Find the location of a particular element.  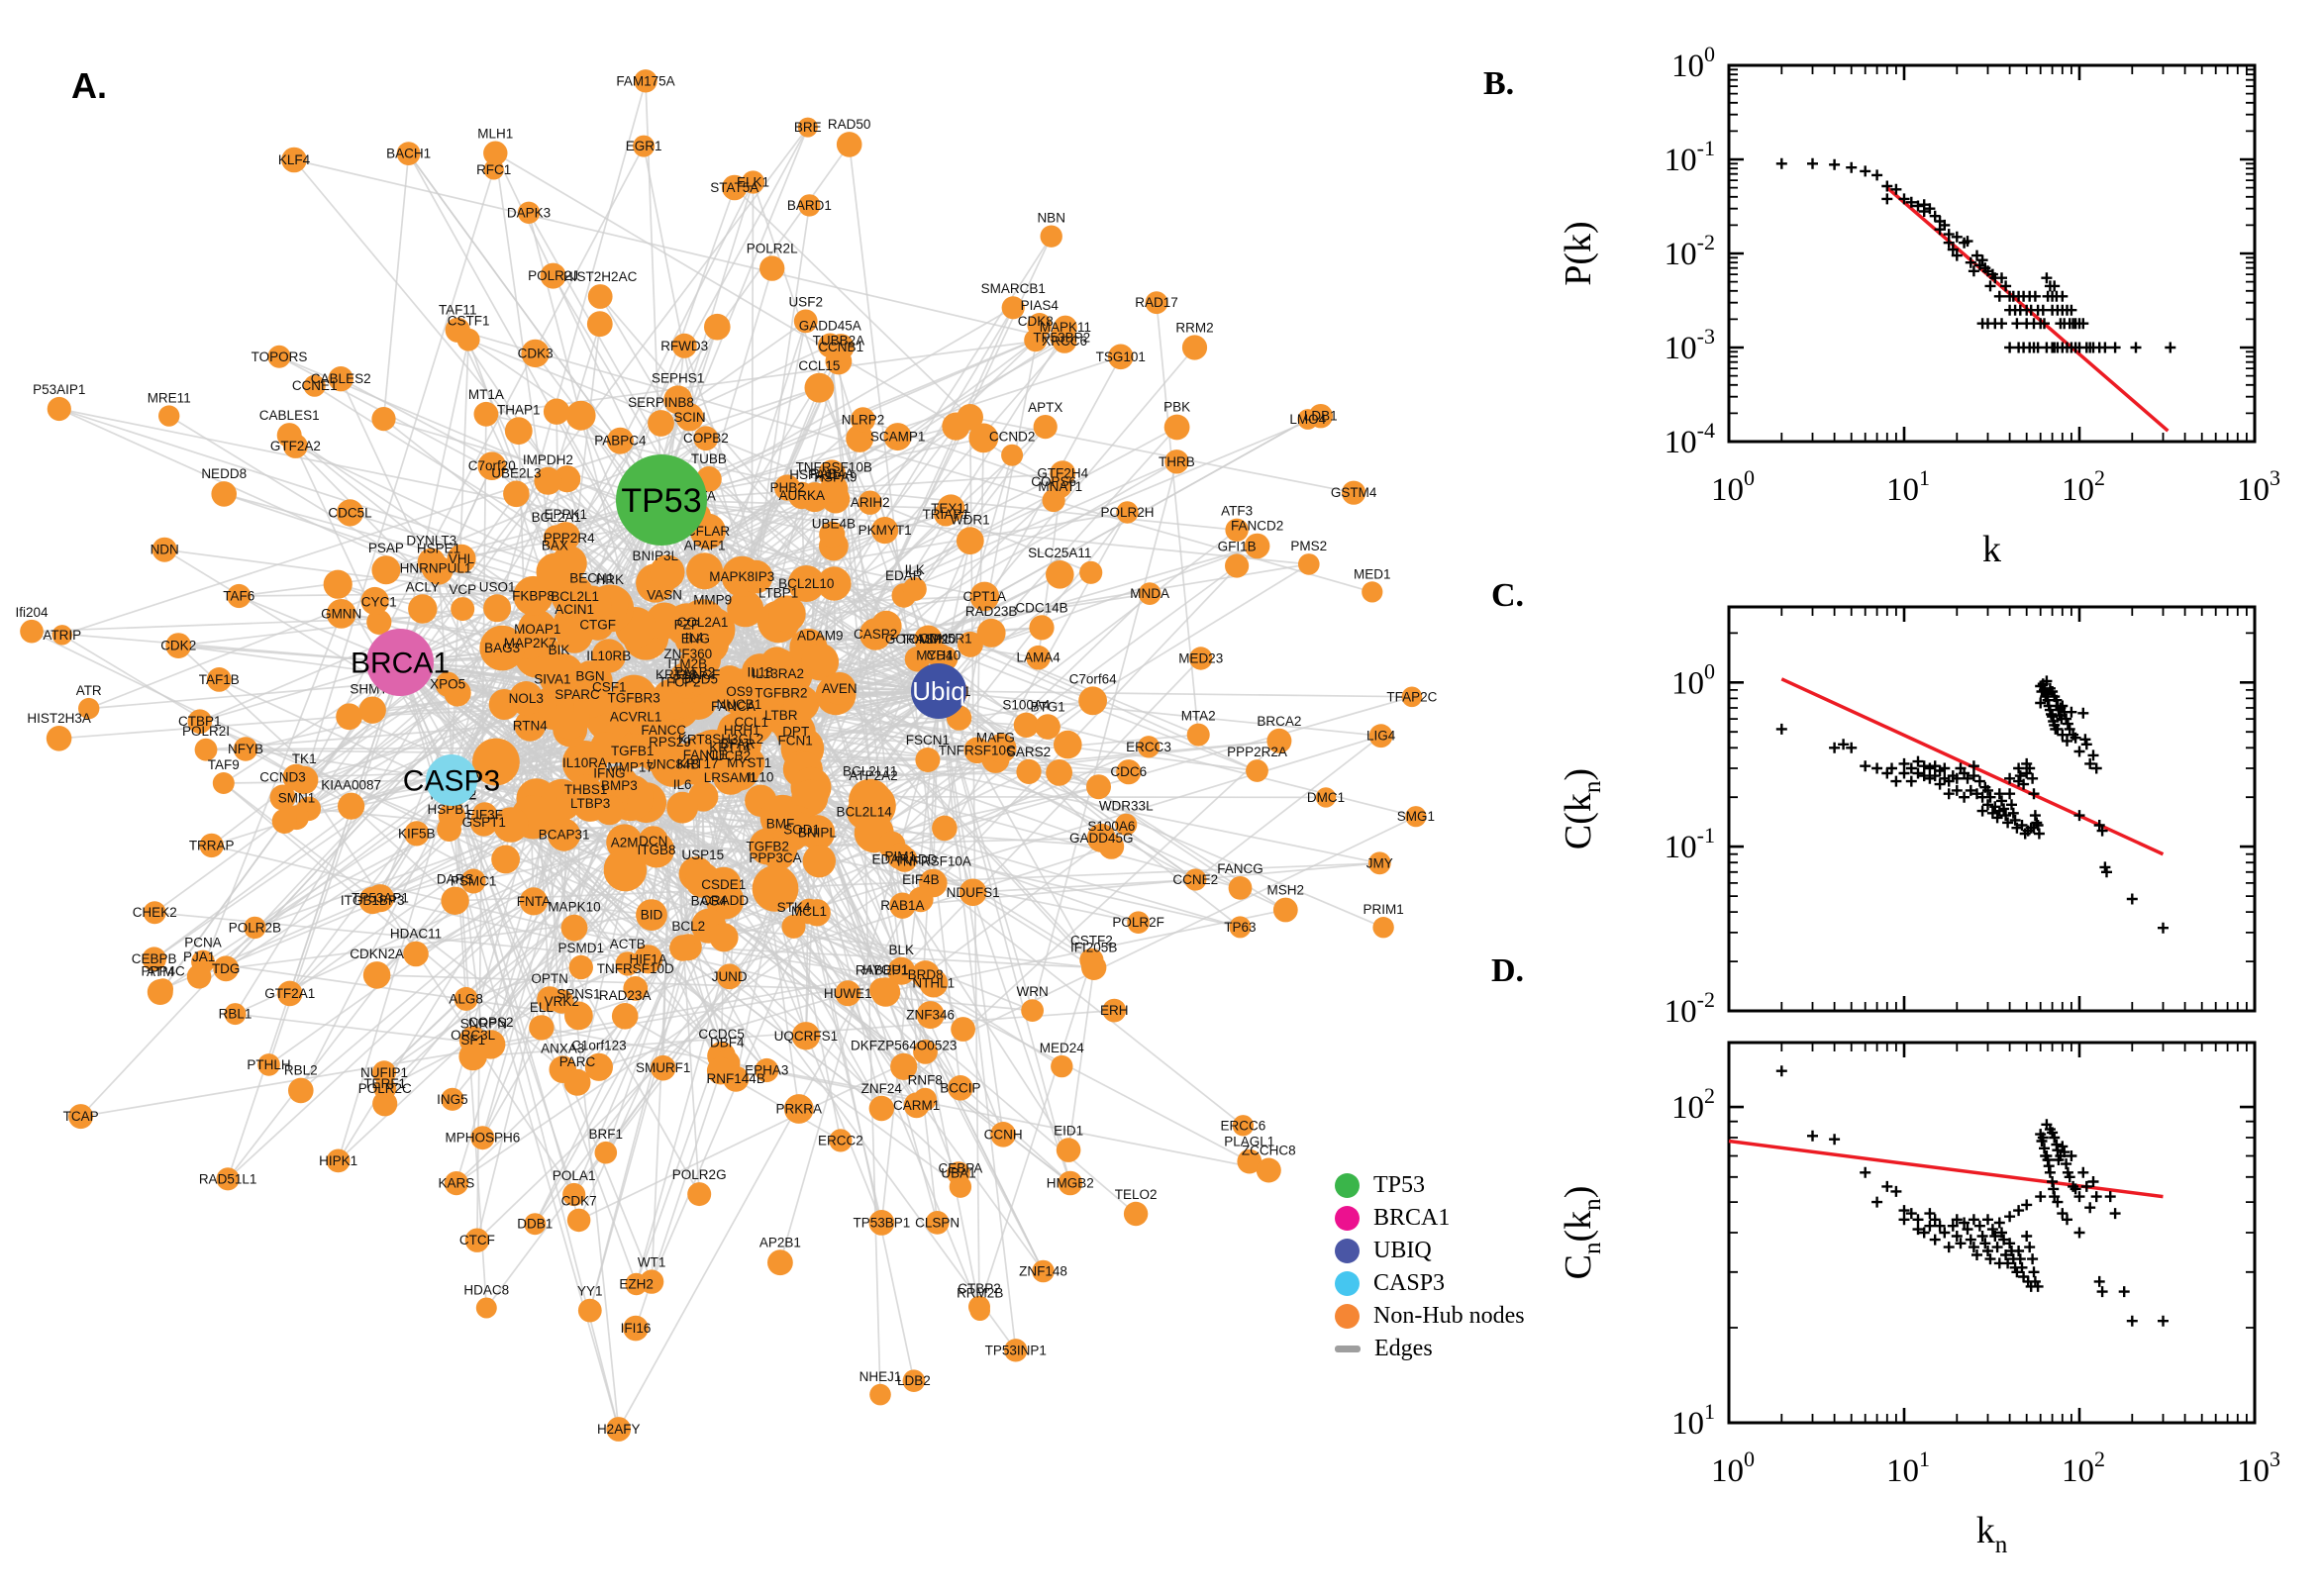

svg-text: Ifi204 is located at coordinates (32, 612).